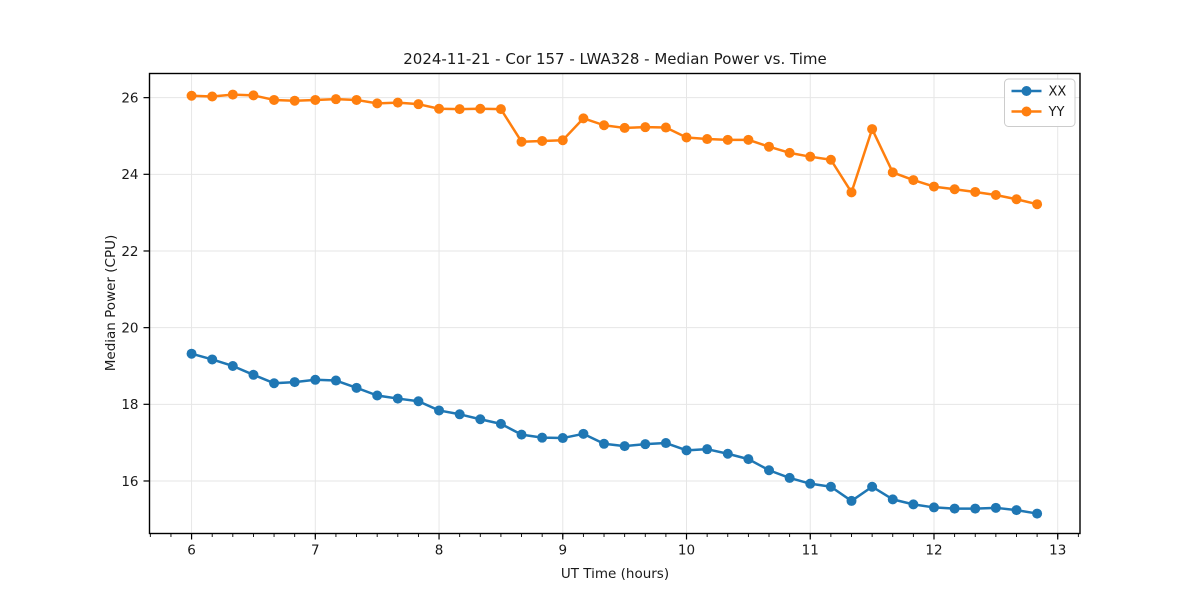 The height and width of the screenshot is (600, 1200). I want to click on x-tick-label: 7, so click(315, 551).